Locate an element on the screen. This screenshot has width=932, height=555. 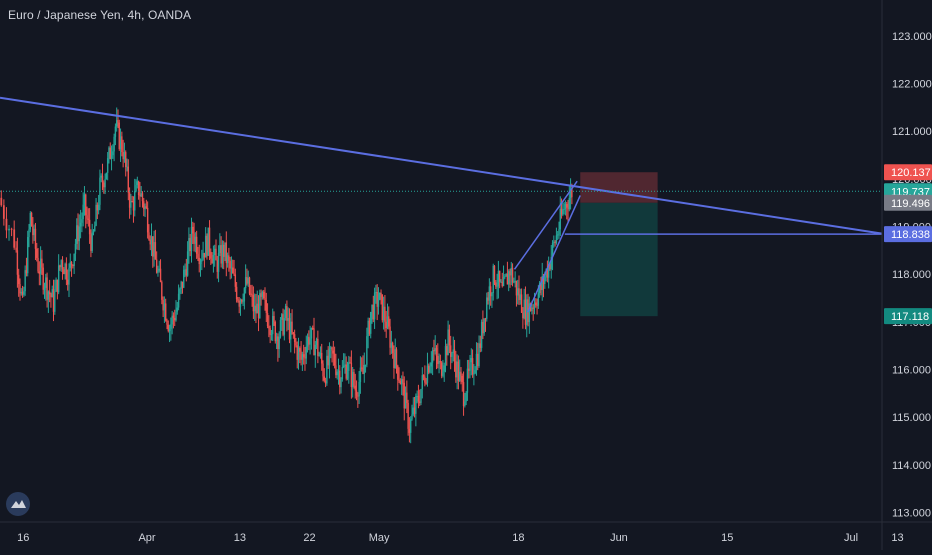
tradingview-logo-icon is located at coordinates (18, 504).